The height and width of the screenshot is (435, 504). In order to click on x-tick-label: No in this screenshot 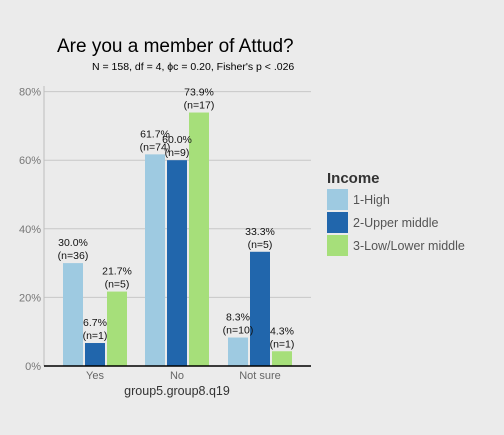, I will do `click(177, 376)`.